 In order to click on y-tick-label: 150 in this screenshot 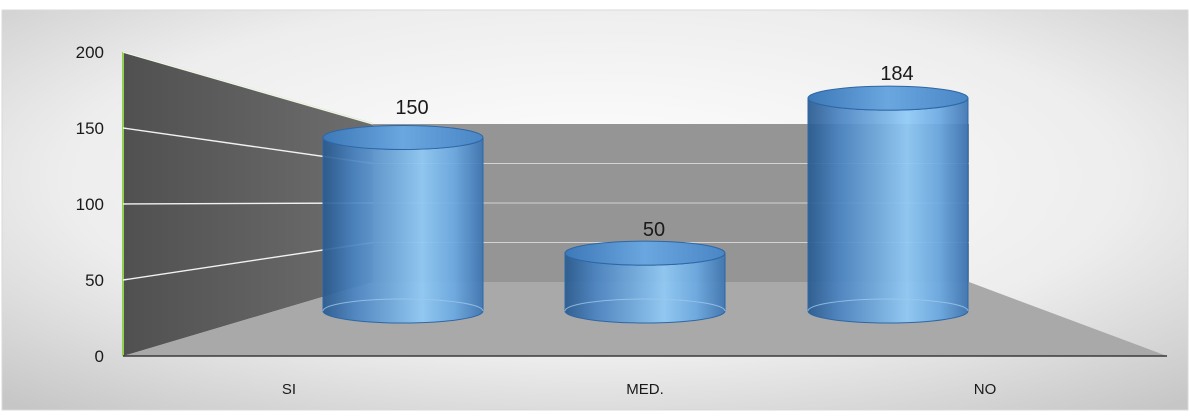, I will do `click(90, 128)`.